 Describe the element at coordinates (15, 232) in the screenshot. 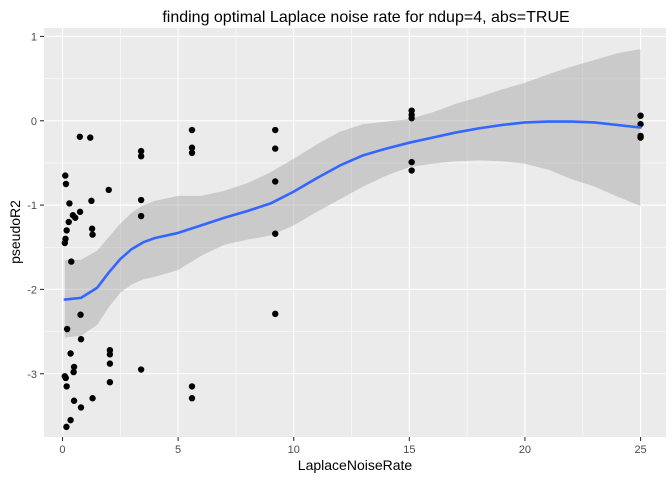

I see `y-axis-title: pseudoR2` at that location.